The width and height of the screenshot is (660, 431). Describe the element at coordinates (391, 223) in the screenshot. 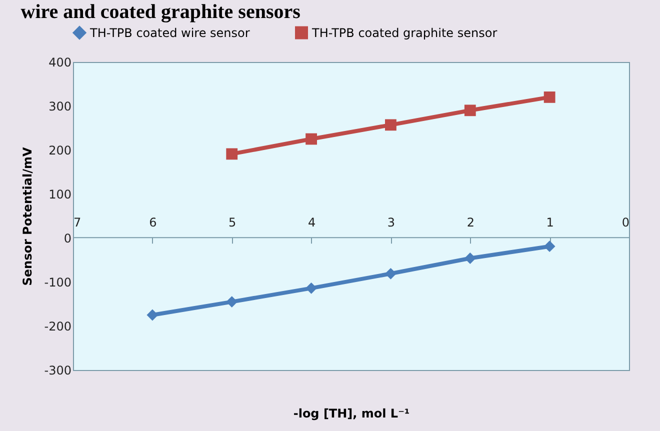

I see `x-tick-label: 3` at that location.